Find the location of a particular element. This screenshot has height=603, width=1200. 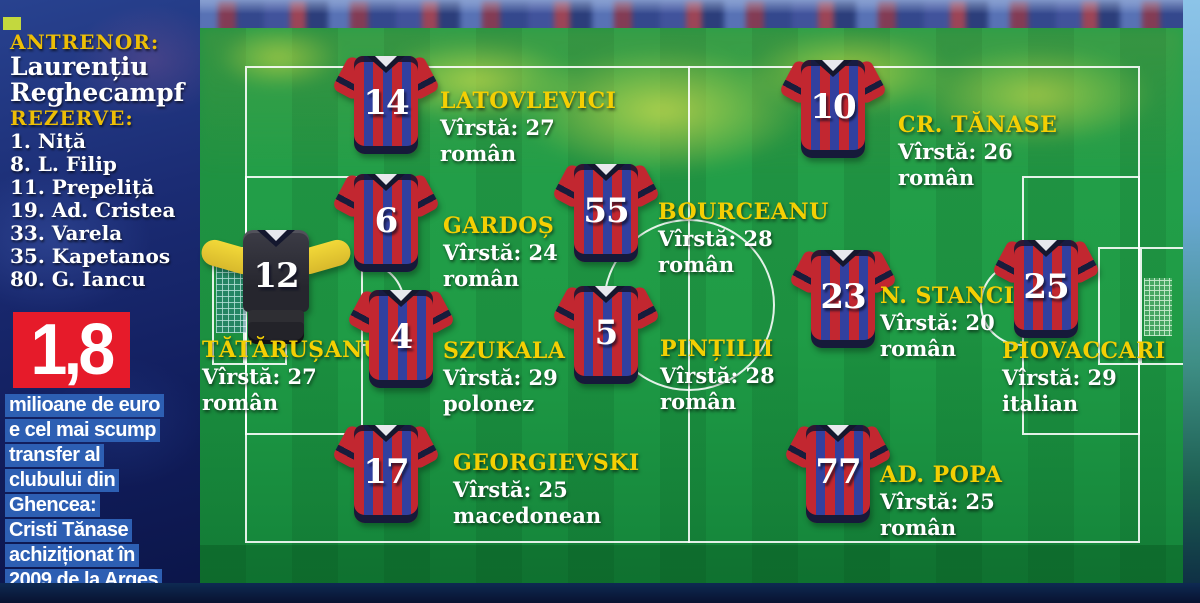

gk-jersey-body: 12 is located at coordinates (276, 271).